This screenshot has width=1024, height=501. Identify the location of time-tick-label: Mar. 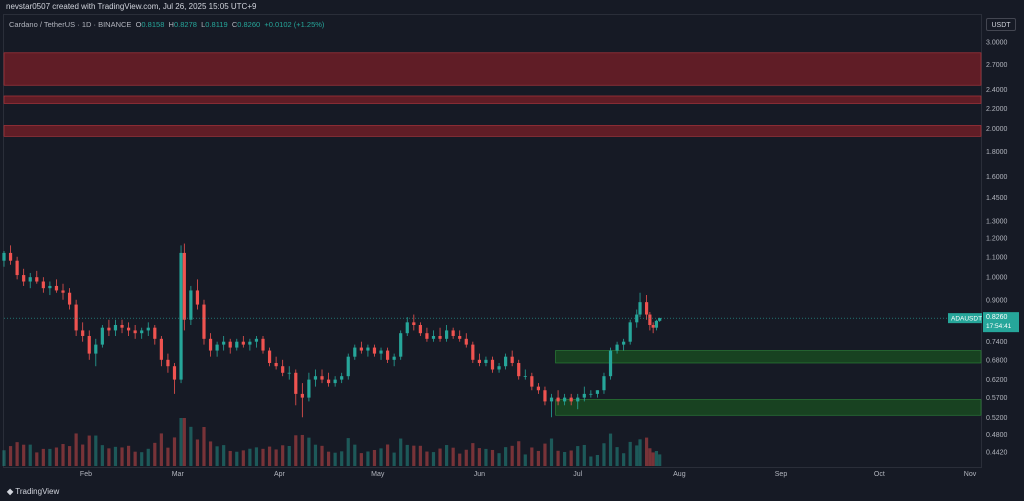
(178, 474).